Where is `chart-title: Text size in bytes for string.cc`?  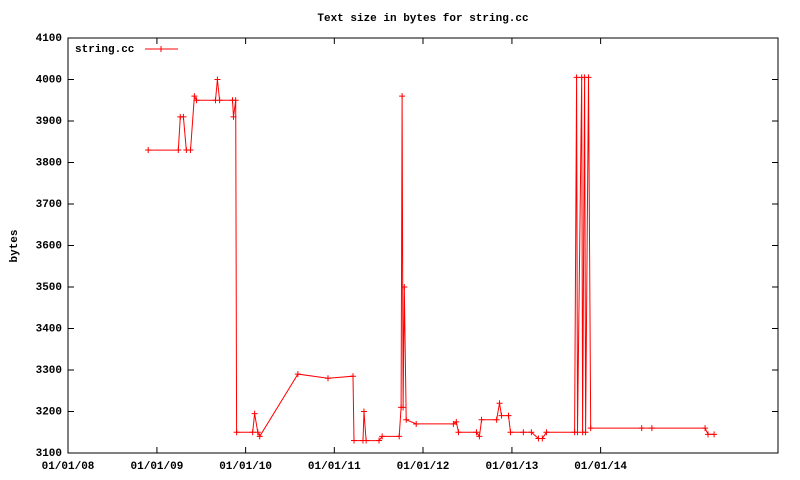
chart-title: Text size in bytes for string.cc is located at coordinates (422, 19).